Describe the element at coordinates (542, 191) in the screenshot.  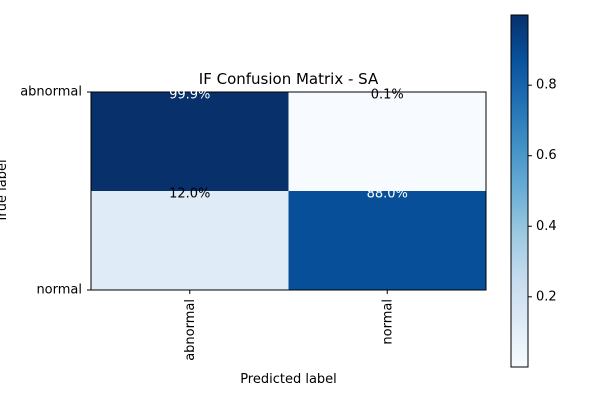
I see `colorbar-ticks: 0.2 0.4 0.6 0.8` at that location.